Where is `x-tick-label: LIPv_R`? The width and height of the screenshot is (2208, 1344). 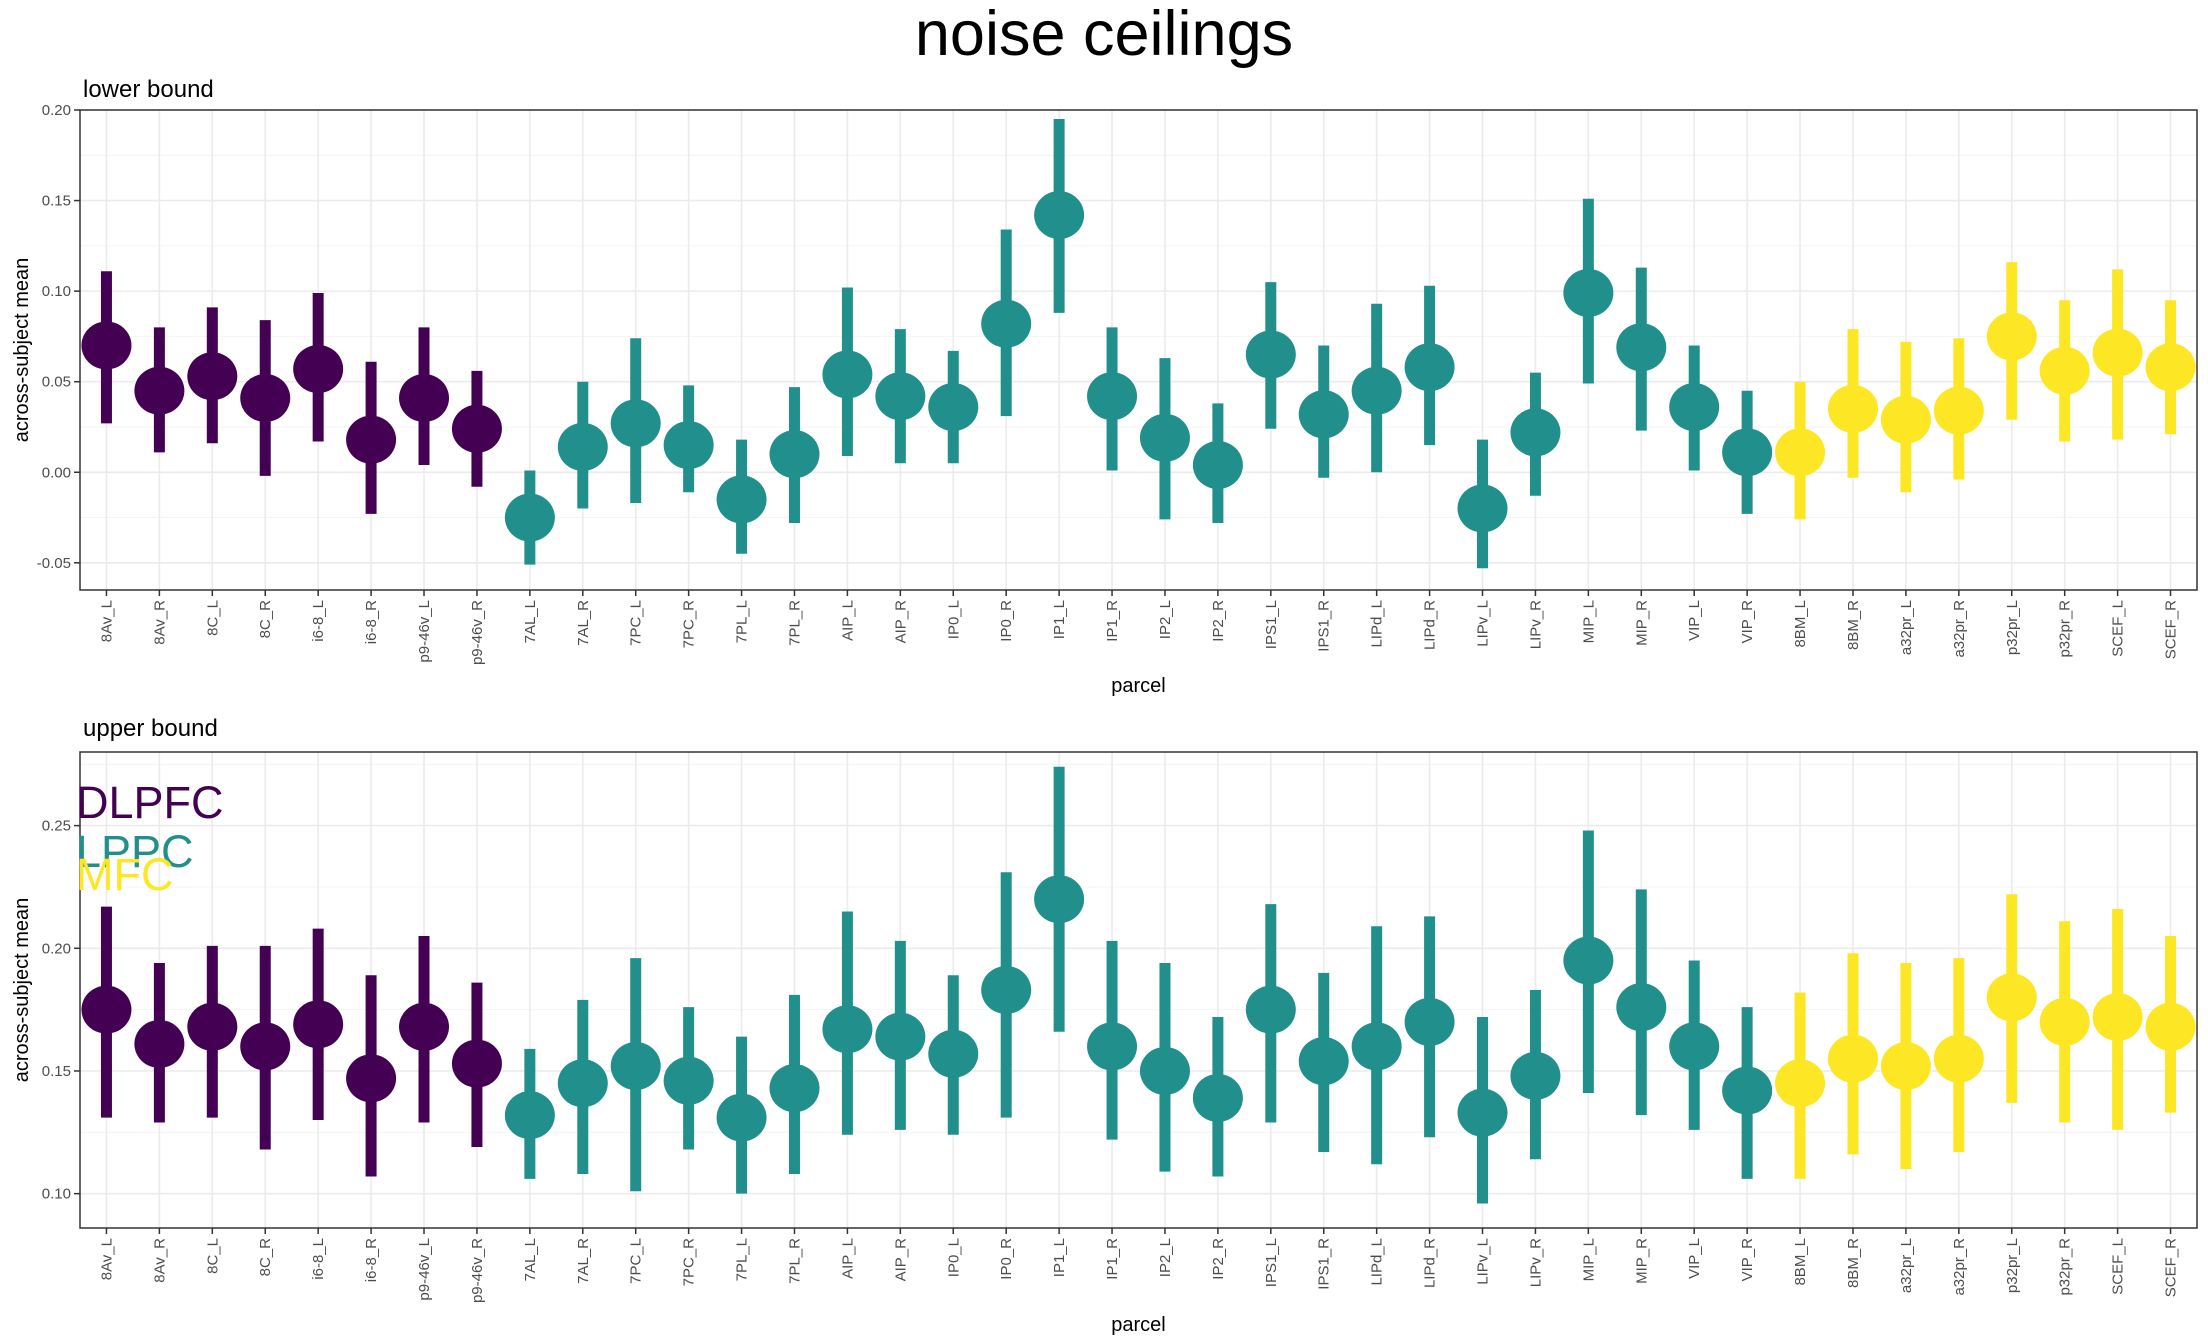
x-tick-label: LIPv_R is located at coordinates (1535, 624).